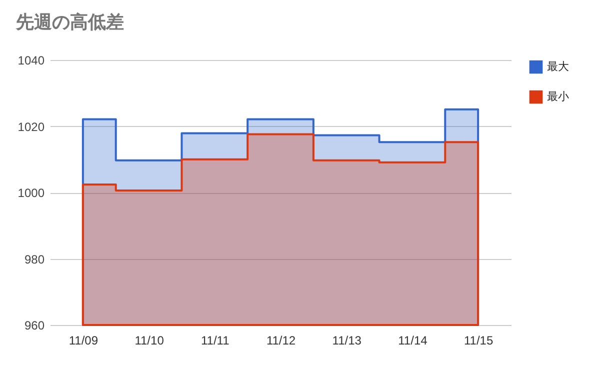 The image size is (595, 368). What do you see at coordinates (558, 96) in the screenshot?
I see `legend-label: 最小` at bounding box center [558, 96].